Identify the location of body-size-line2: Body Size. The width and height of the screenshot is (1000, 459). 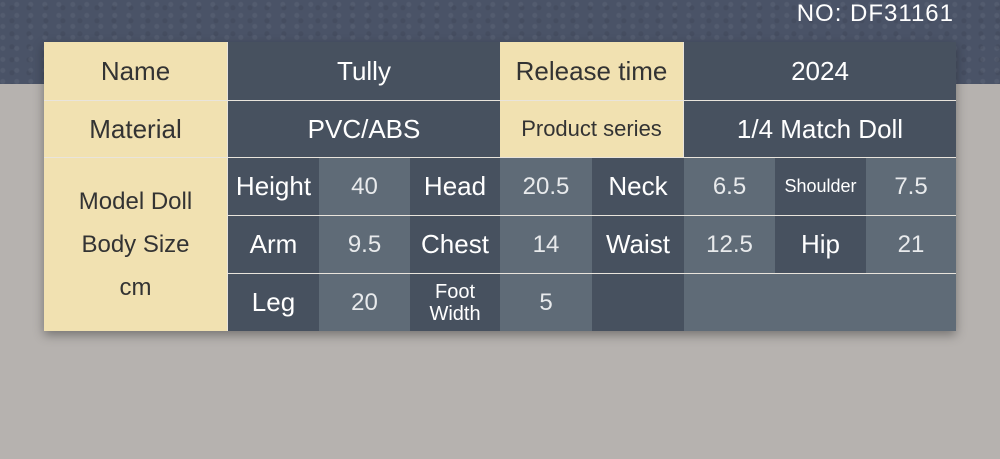
(135, 244).